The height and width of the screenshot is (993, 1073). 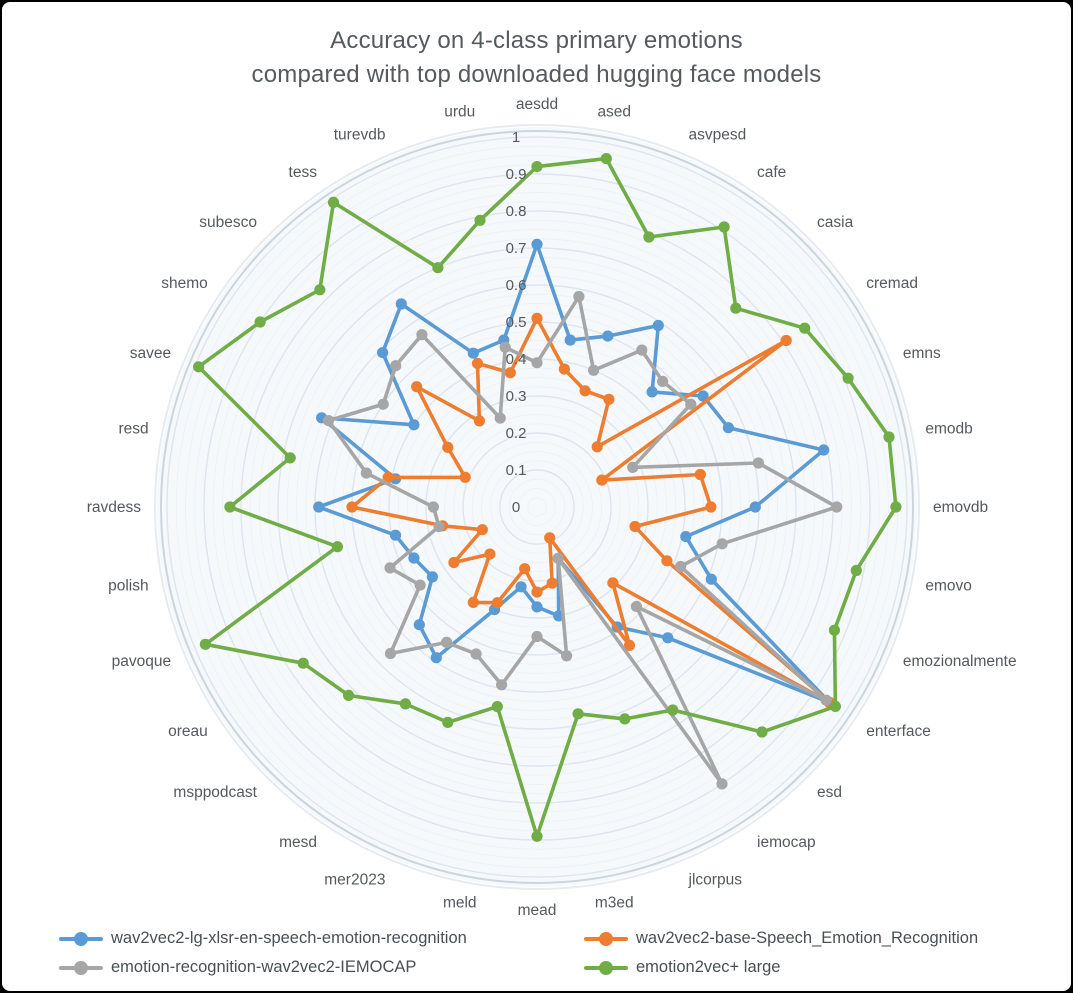 I want to click on axis-label-esd: esd, so click(x=829, y=792).